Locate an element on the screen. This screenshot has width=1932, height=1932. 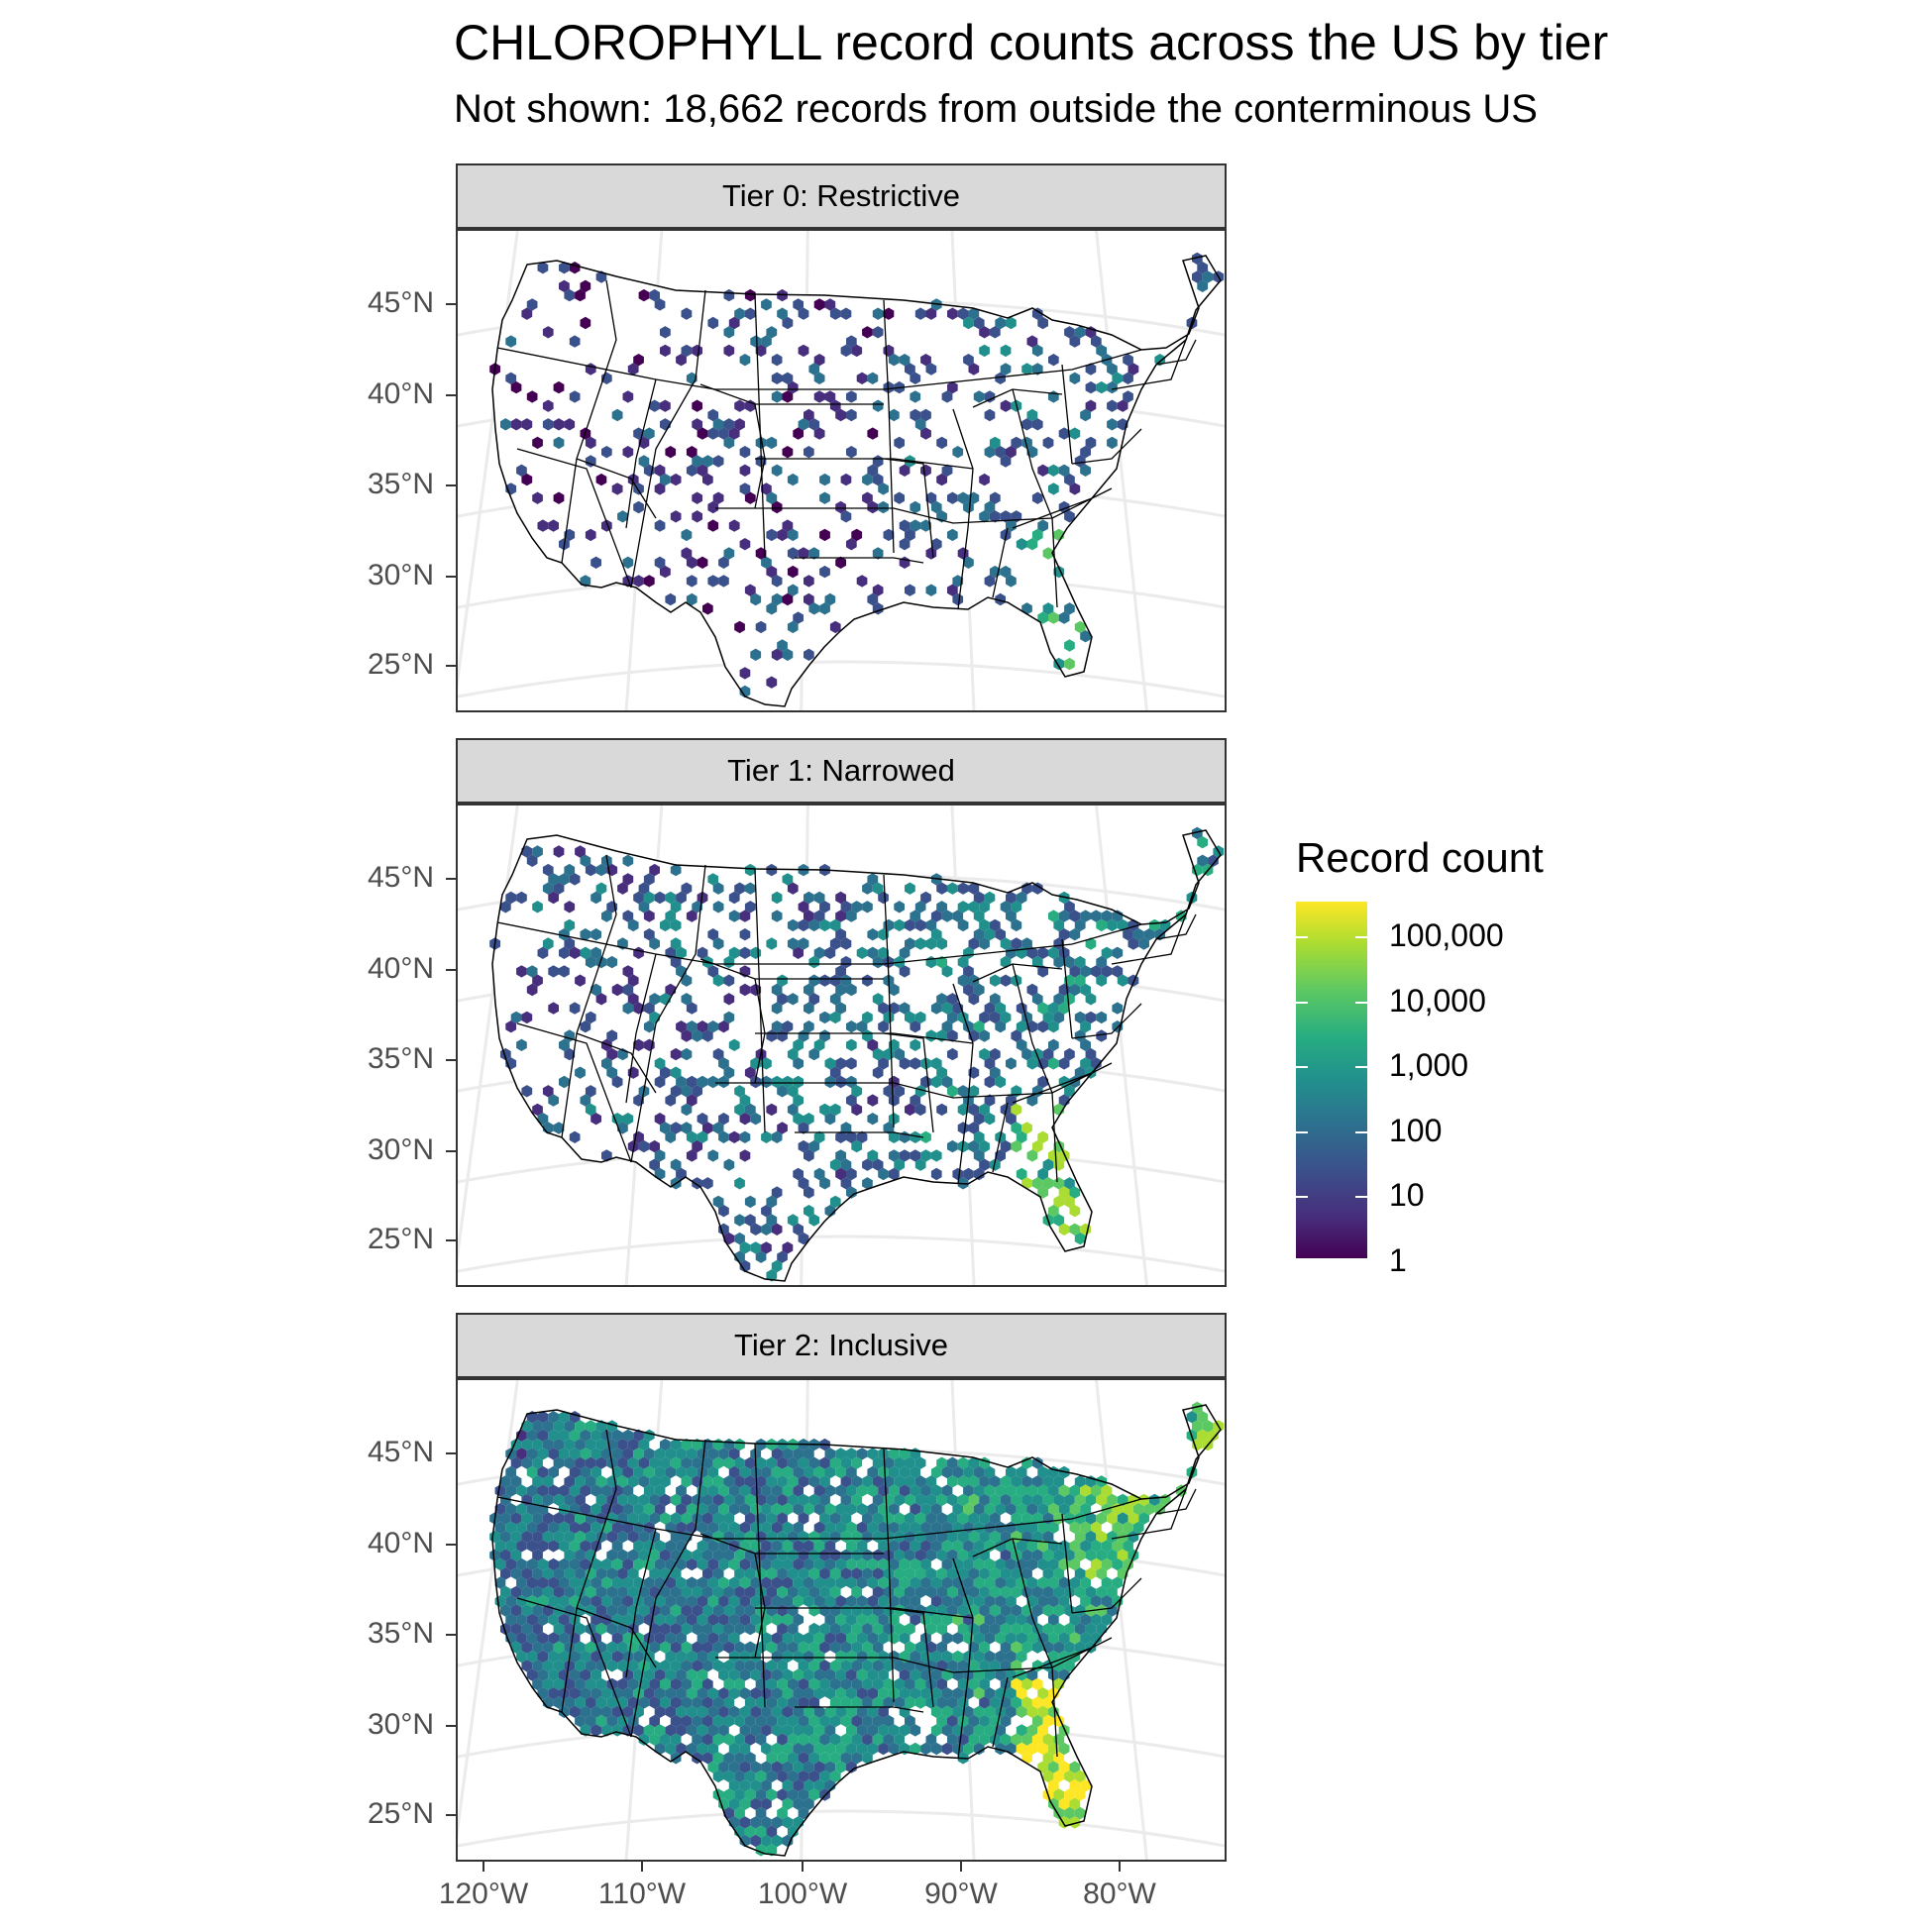
graticule-meridian is located at coordinates (1121, 1620).